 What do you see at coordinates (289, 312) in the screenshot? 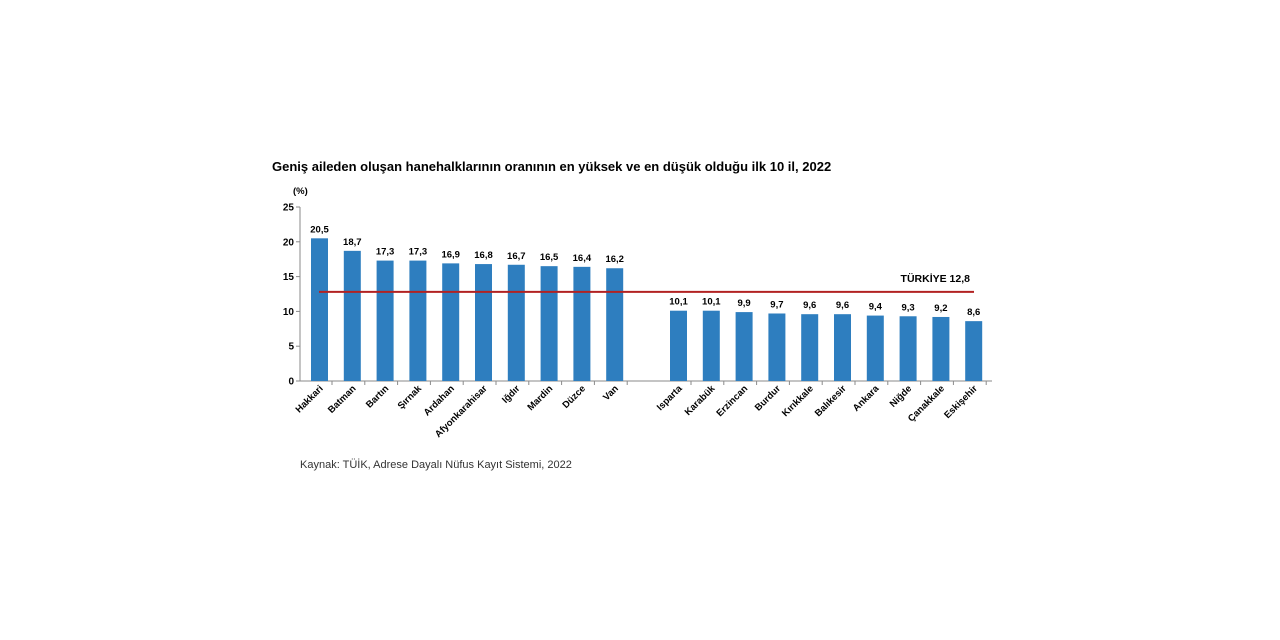
I see `y-tick-label: 10` at bounding box center [289, 312].